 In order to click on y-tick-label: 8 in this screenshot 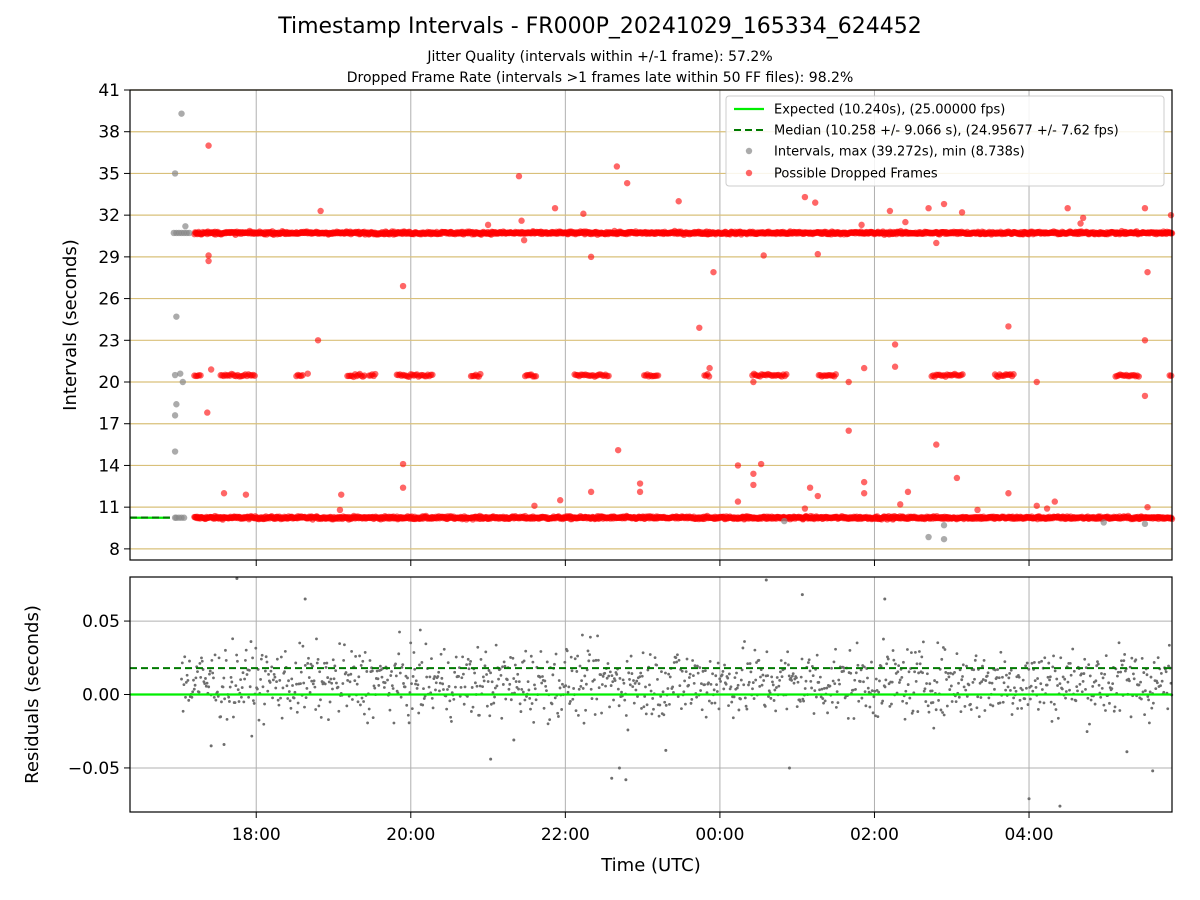, I will do `click(114, 550)`.